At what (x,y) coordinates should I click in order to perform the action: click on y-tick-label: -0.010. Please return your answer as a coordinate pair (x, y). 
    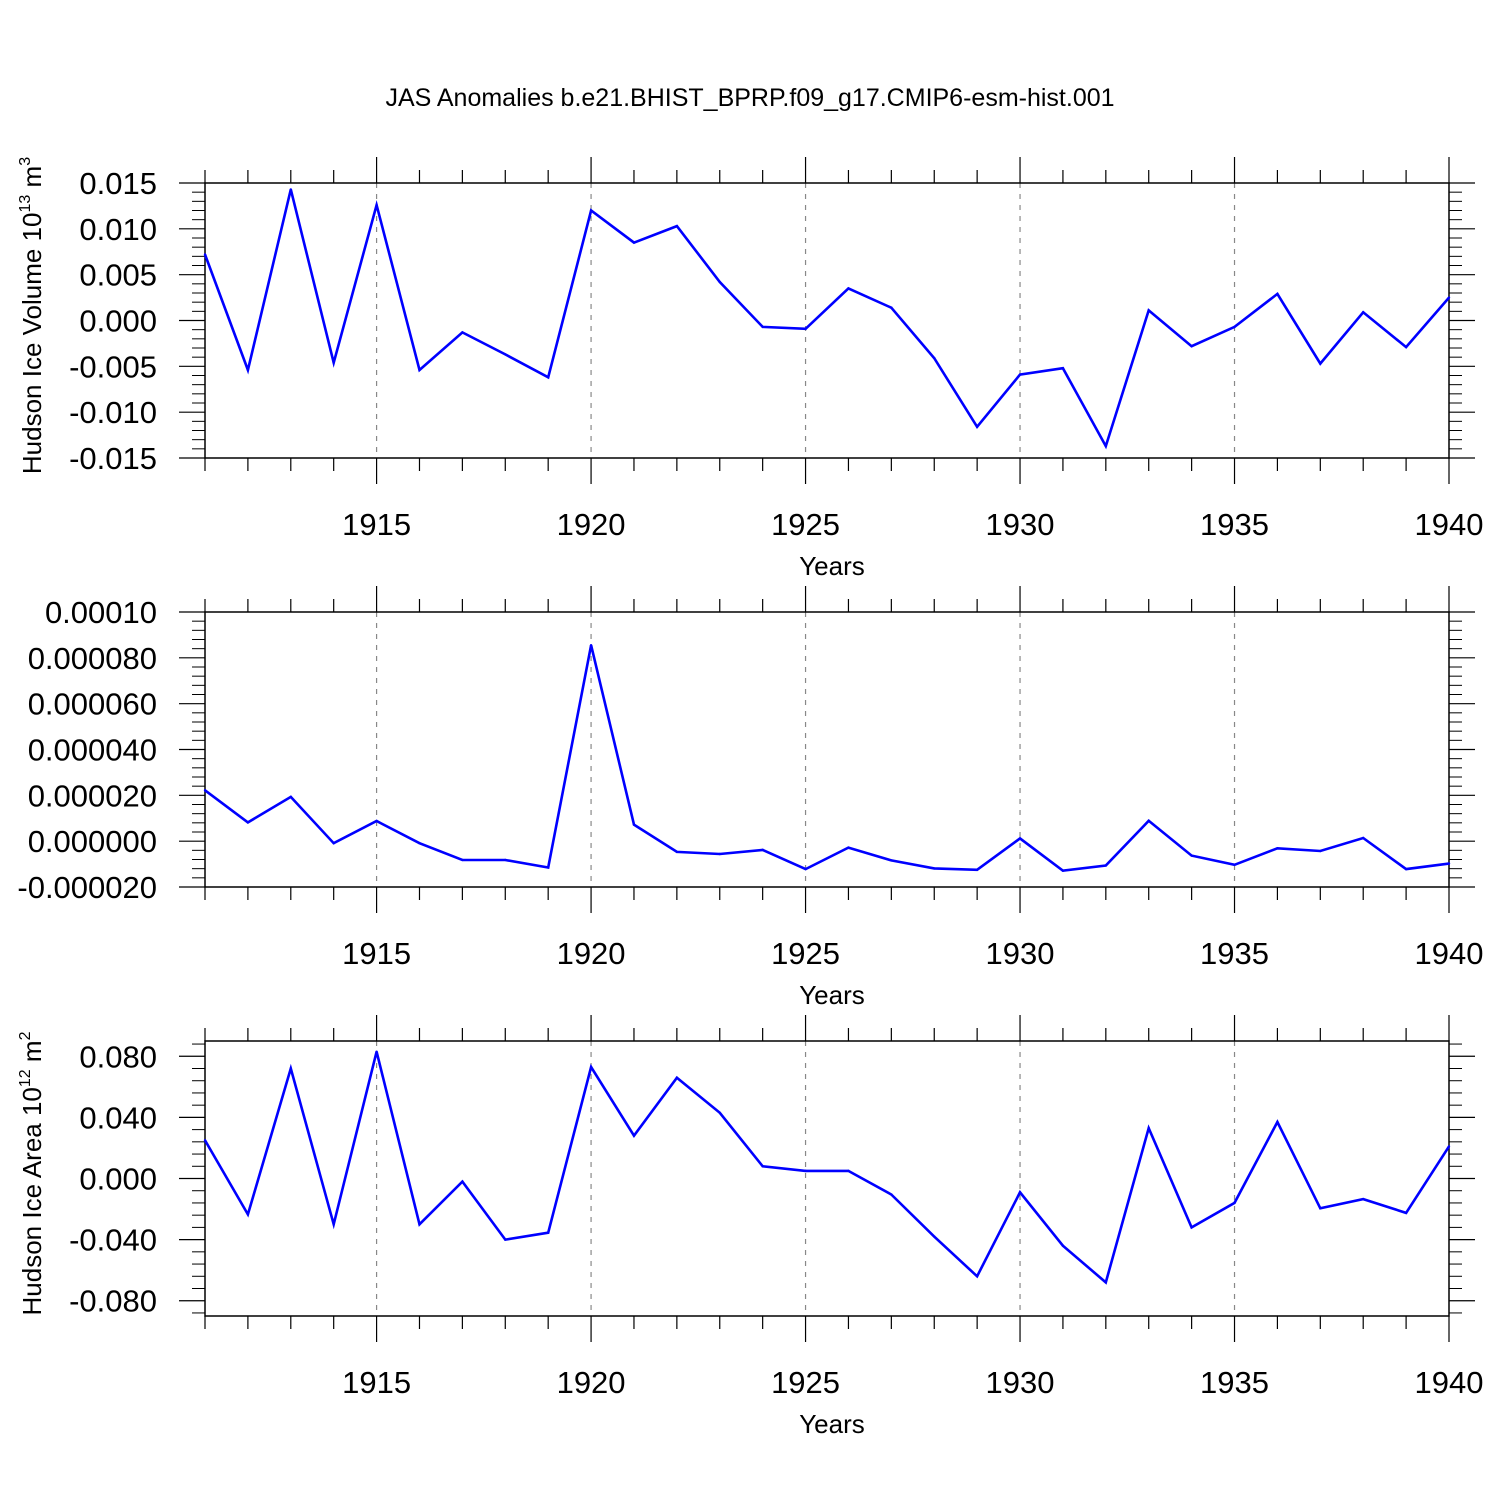
    Looking at the image, I should click on (113, 412).